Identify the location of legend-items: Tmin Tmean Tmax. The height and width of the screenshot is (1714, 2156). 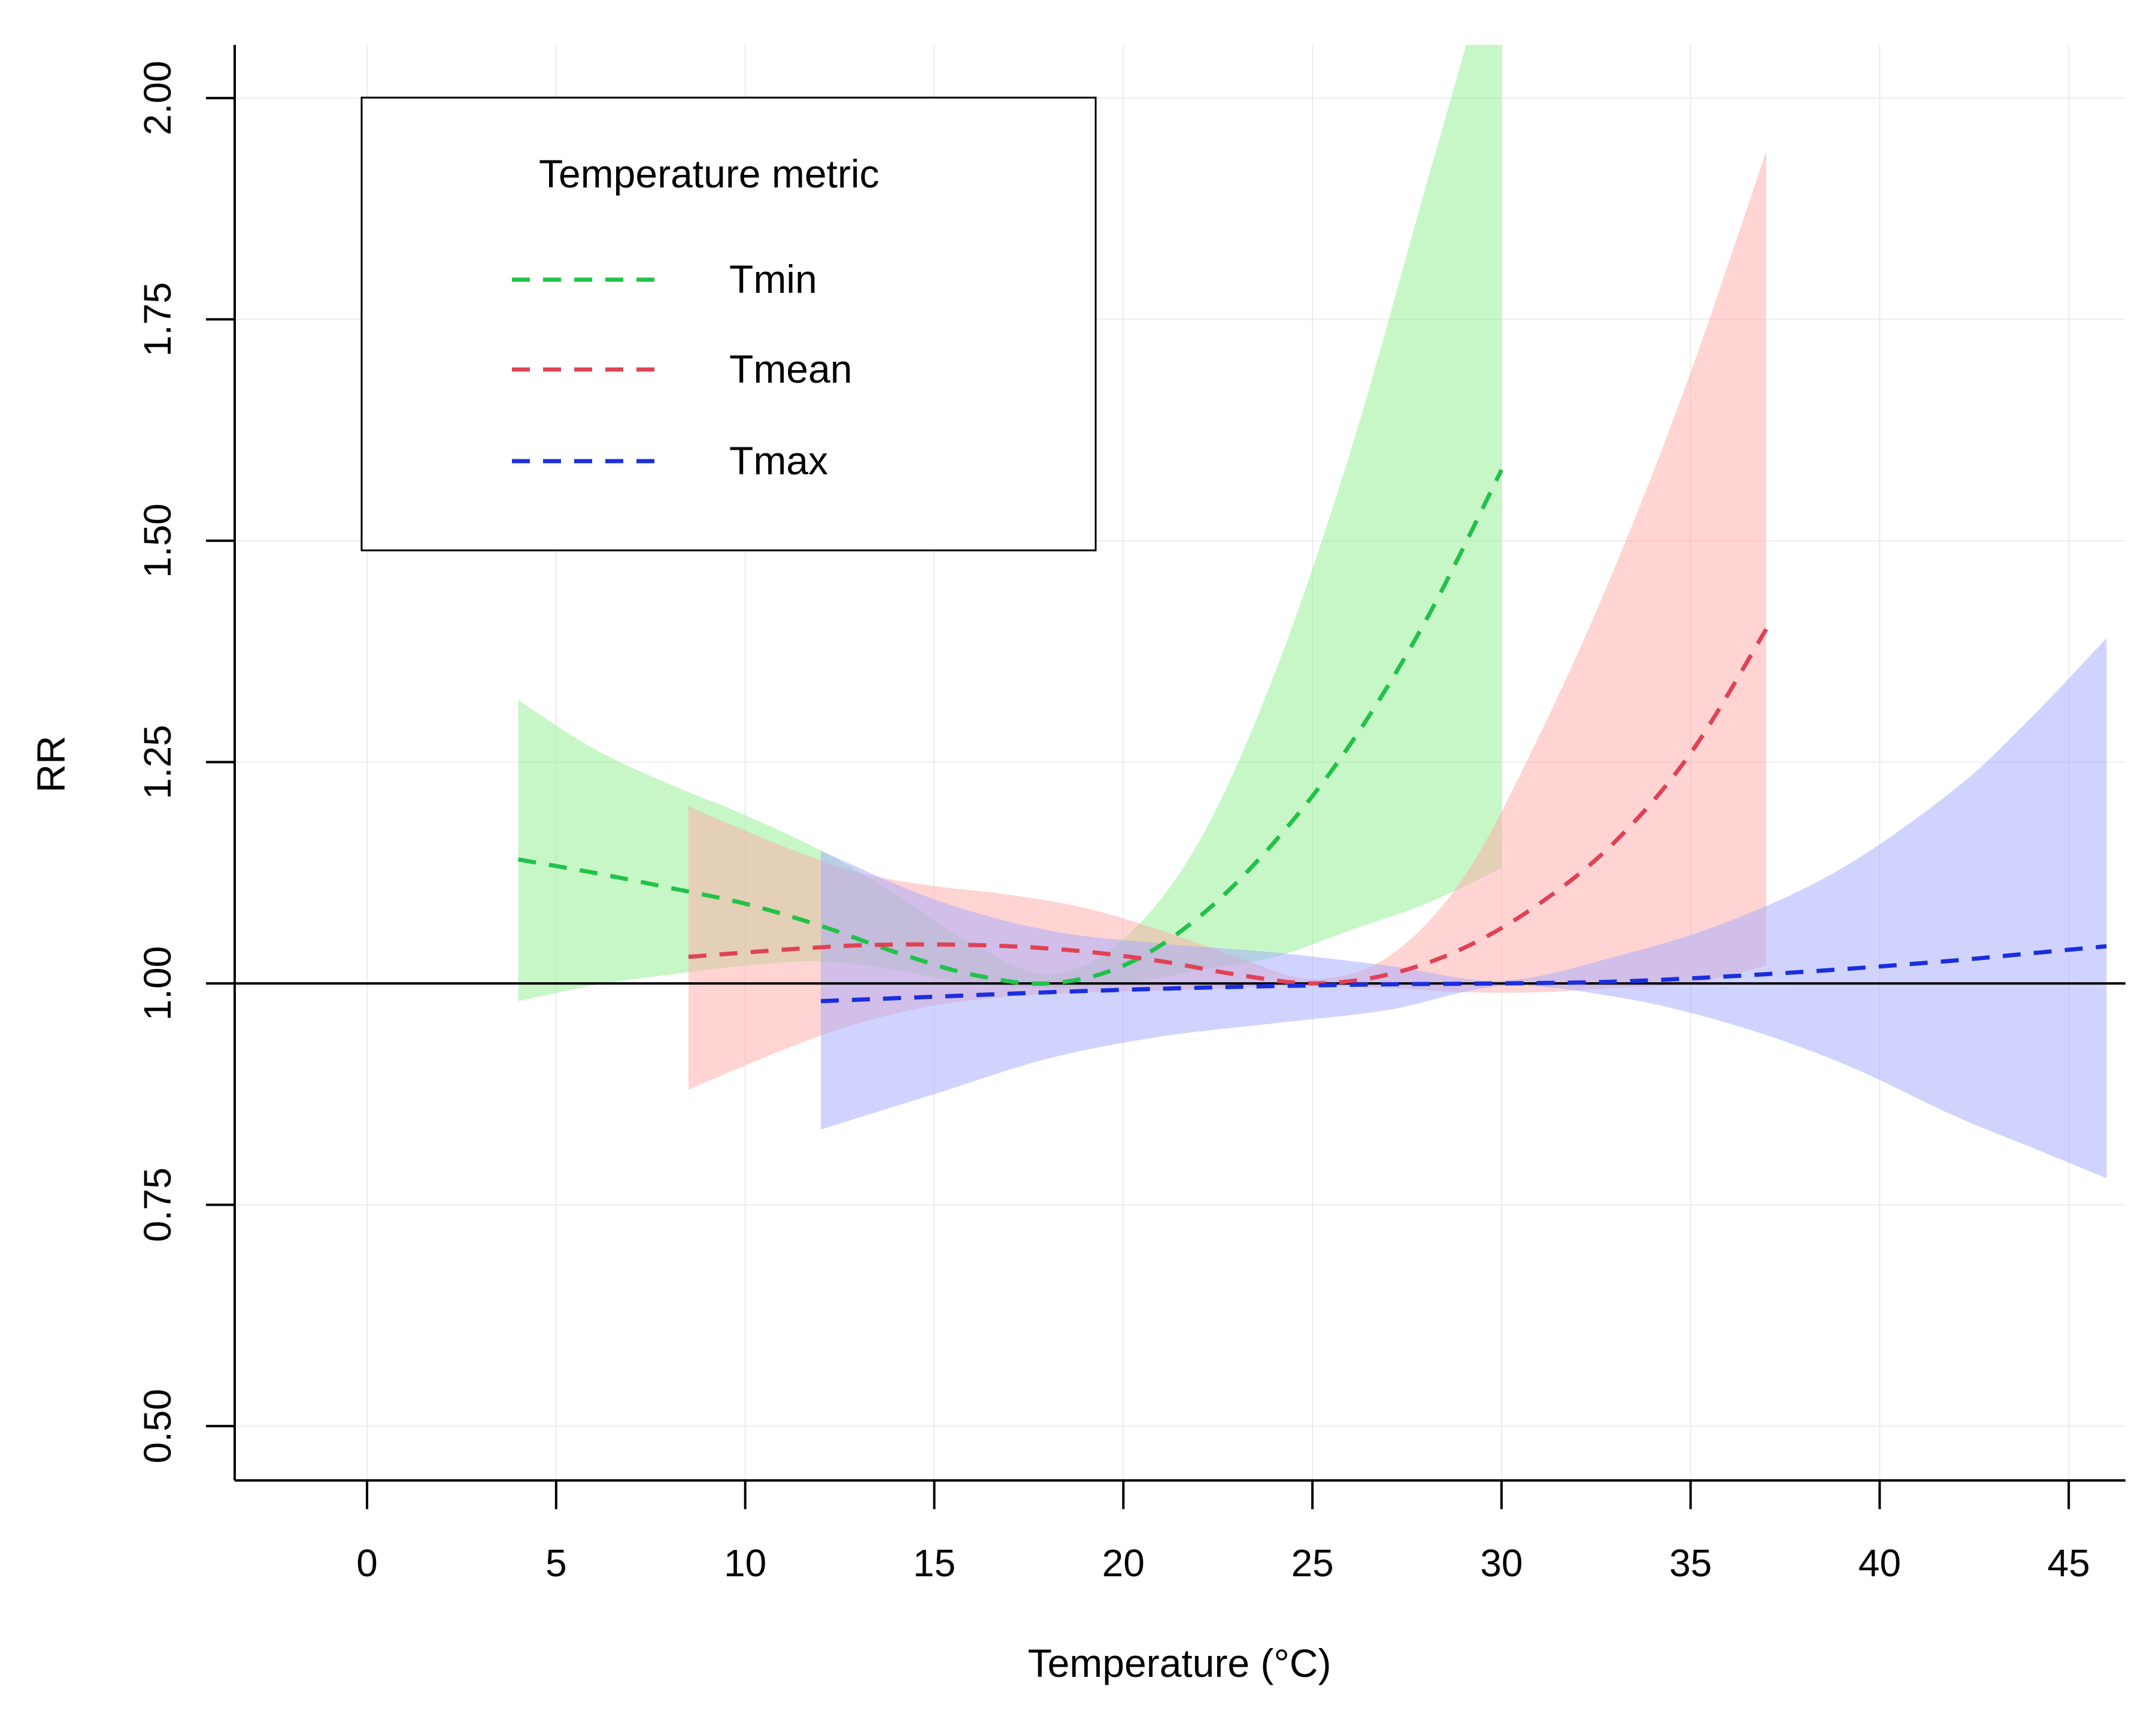
(682, 370).